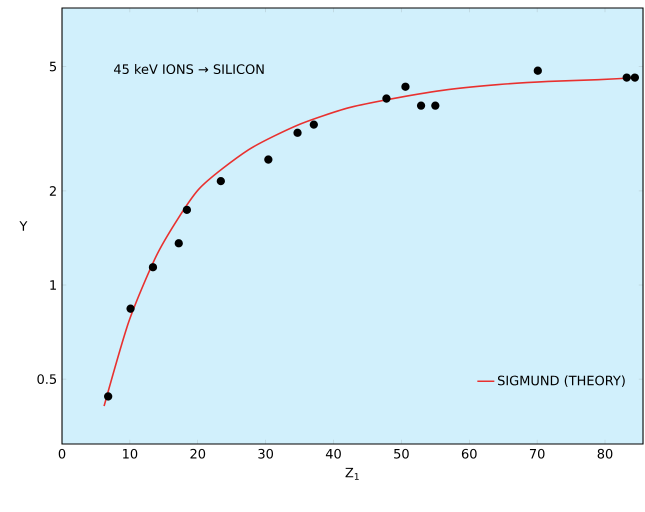  I want to click on y-tick-label: 1, so click(53, 285).